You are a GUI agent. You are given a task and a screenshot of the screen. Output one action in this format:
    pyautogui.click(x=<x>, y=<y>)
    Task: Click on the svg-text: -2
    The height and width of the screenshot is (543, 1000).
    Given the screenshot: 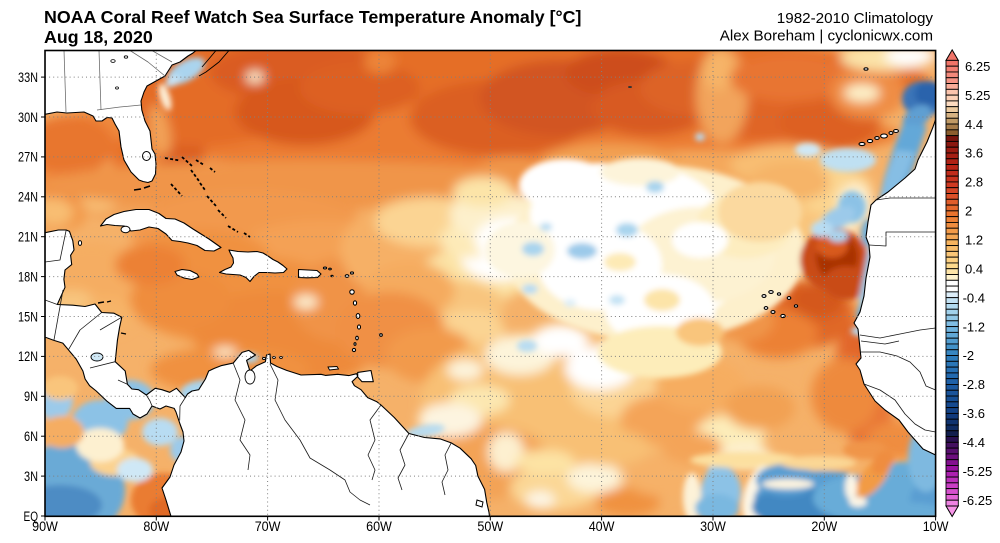 What is the action you would take?
    pyautogui.click(x=969, y=355)
    